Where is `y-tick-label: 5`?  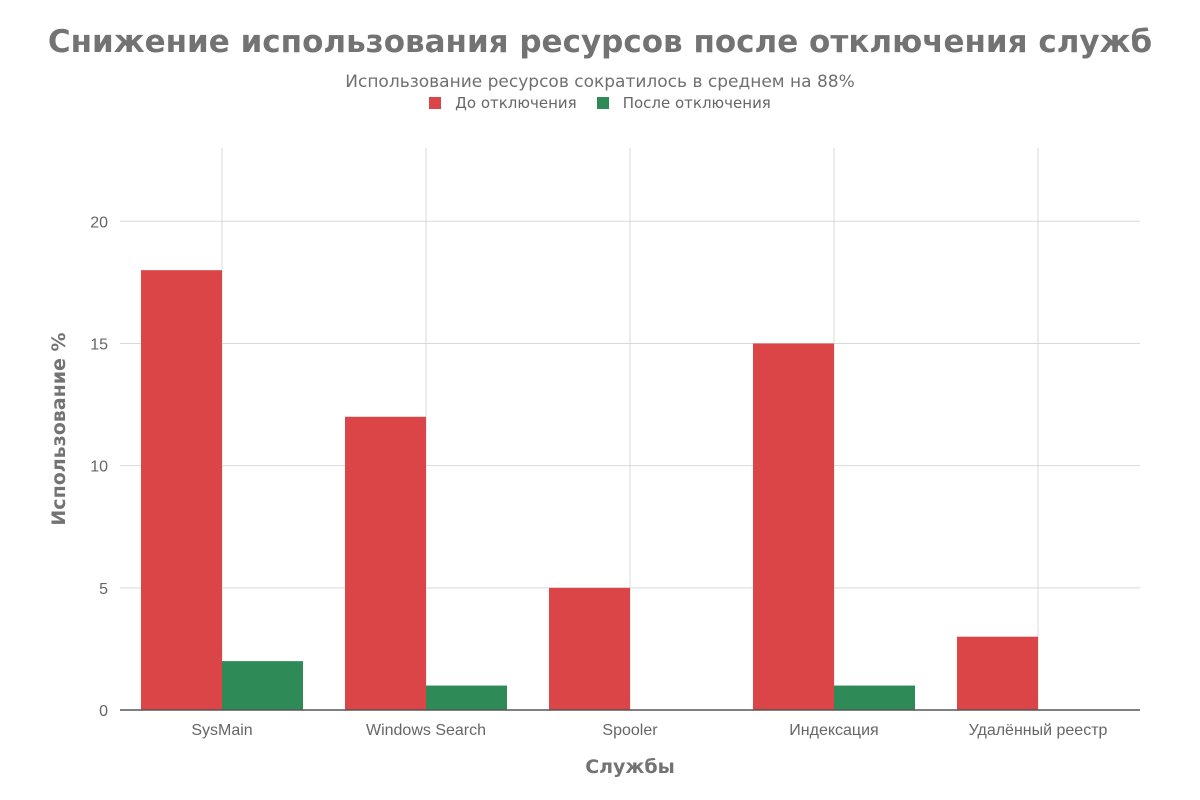 y-tick-label: 5 is located at coordinates (103, 589).